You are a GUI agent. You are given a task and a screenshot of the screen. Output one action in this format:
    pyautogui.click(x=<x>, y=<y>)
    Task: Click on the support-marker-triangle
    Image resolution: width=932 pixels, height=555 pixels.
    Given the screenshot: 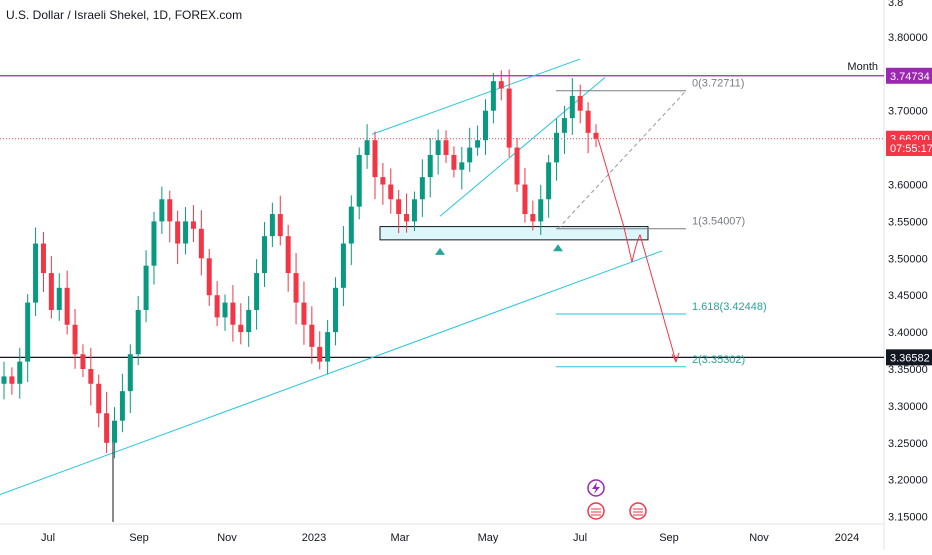 What is the action you would take?
    pyautogui.click(x=558, y=248)
    